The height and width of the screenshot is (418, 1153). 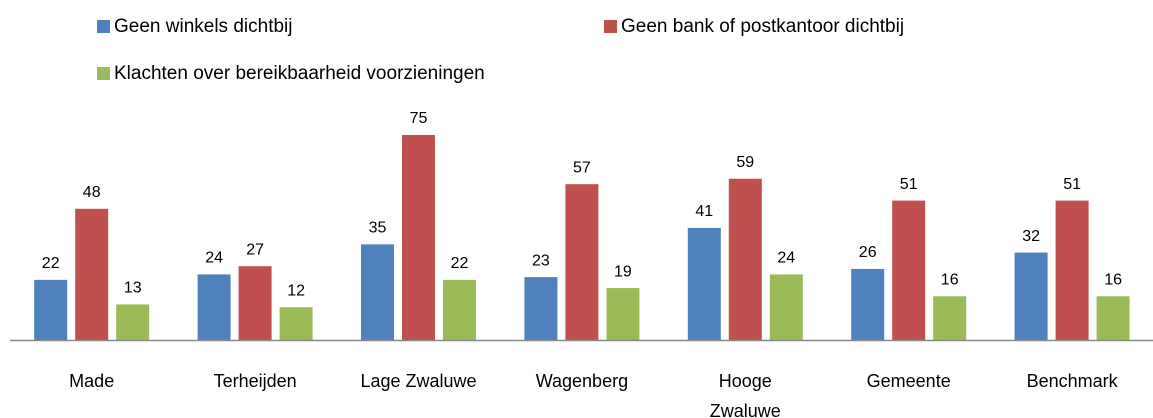 I want to click on data-label: 13, so click(x=133, y=288).